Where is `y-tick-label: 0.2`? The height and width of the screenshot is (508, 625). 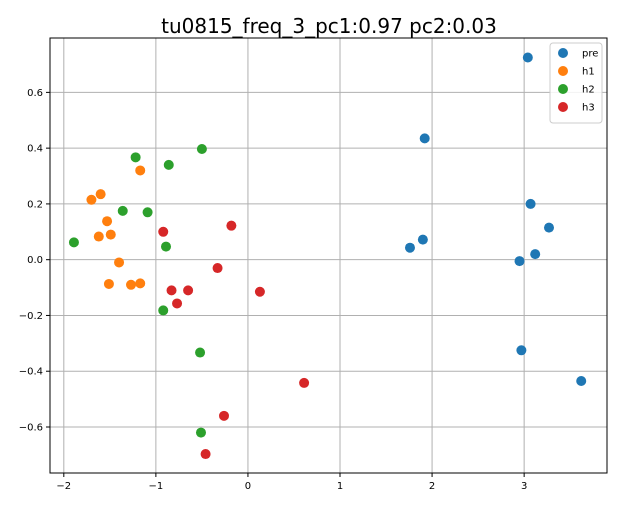 y-tick-label: 0.2 is located at coordinates (35, 204).